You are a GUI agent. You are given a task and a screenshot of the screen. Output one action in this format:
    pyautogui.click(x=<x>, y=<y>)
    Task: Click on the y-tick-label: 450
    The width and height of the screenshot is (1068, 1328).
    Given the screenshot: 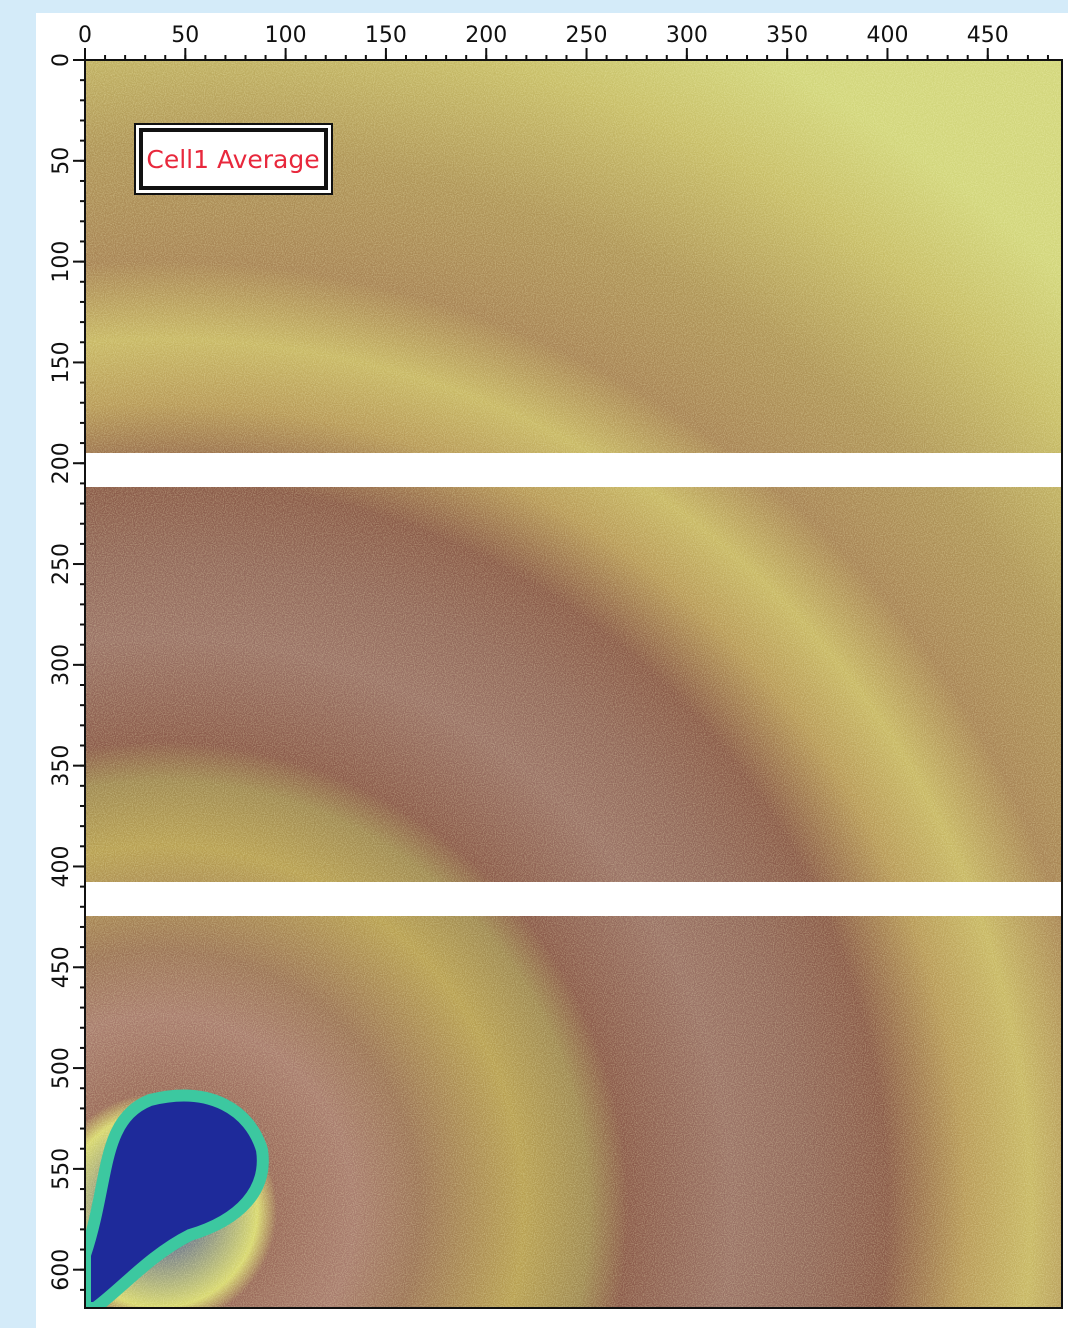 What is the action you would take?
    pyautogui.click(x=61, y=967)
    